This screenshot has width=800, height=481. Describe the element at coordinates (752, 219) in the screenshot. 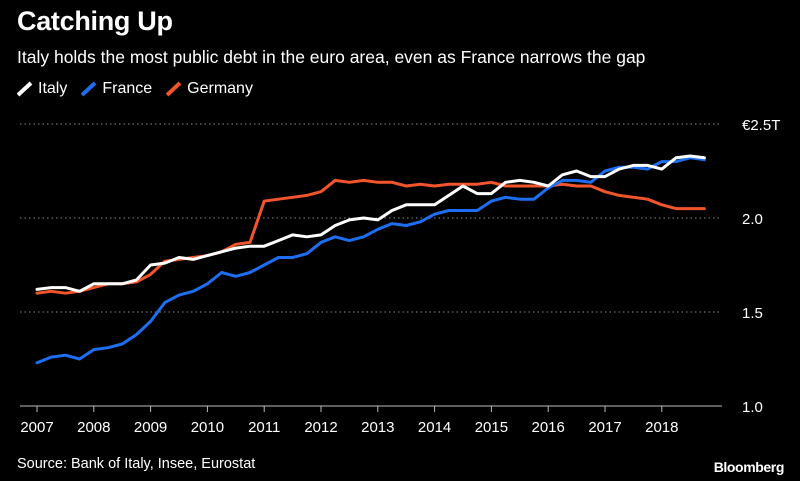

I see `y-tick-label: 2.0` at that location.